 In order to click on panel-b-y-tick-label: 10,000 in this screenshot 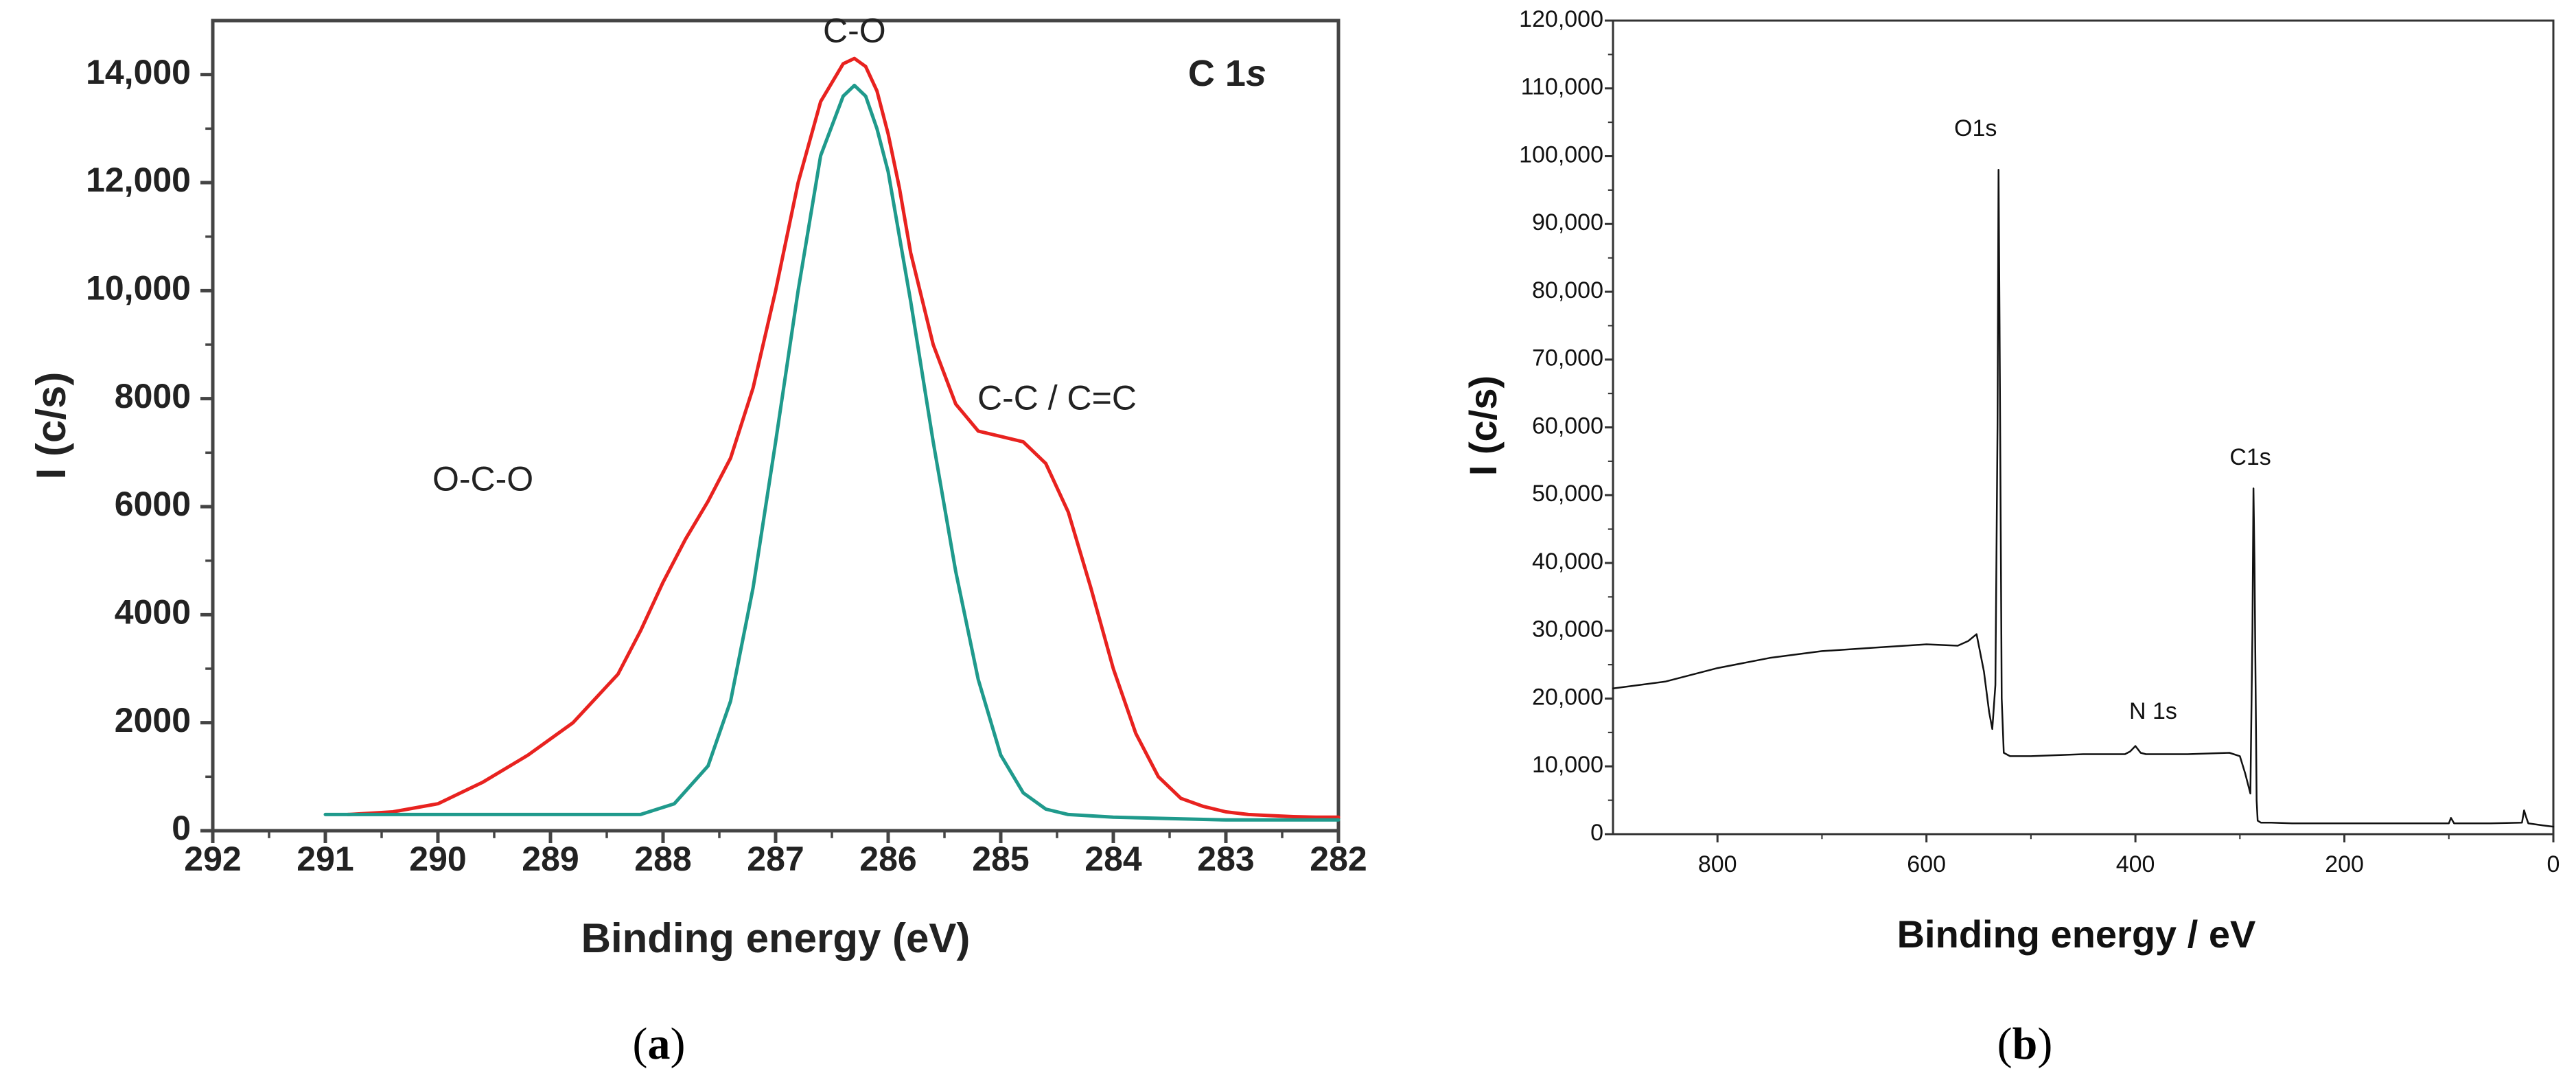, I will do `click(1568, 765)`.